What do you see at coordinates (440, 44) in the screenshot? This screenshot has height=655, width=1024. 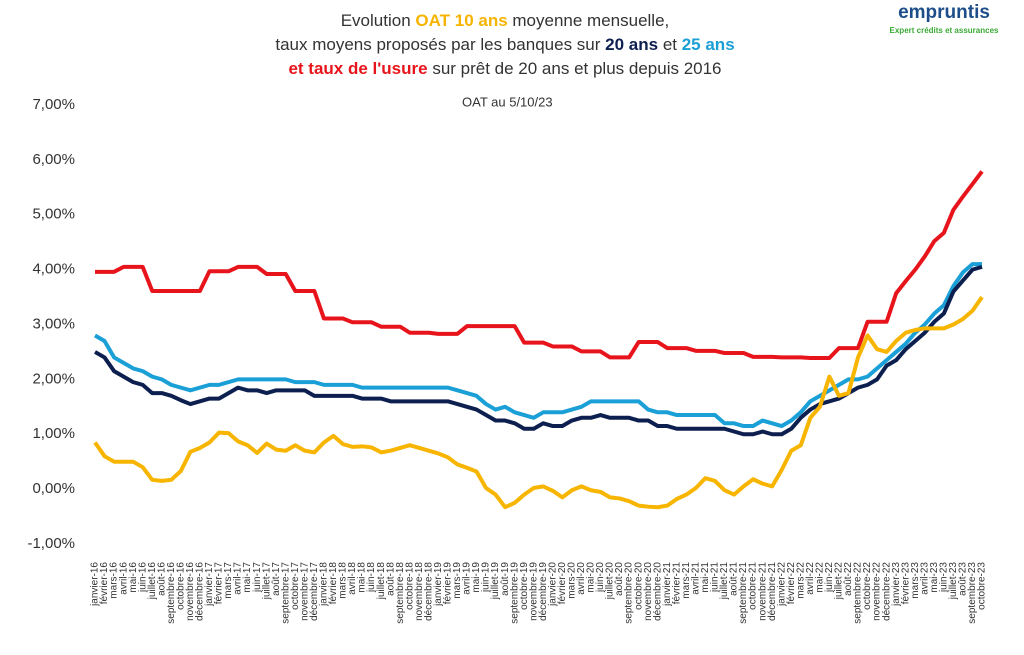 I see `title-part: taux moyens proposés par les banques sur` at bounding box center [440, 44].